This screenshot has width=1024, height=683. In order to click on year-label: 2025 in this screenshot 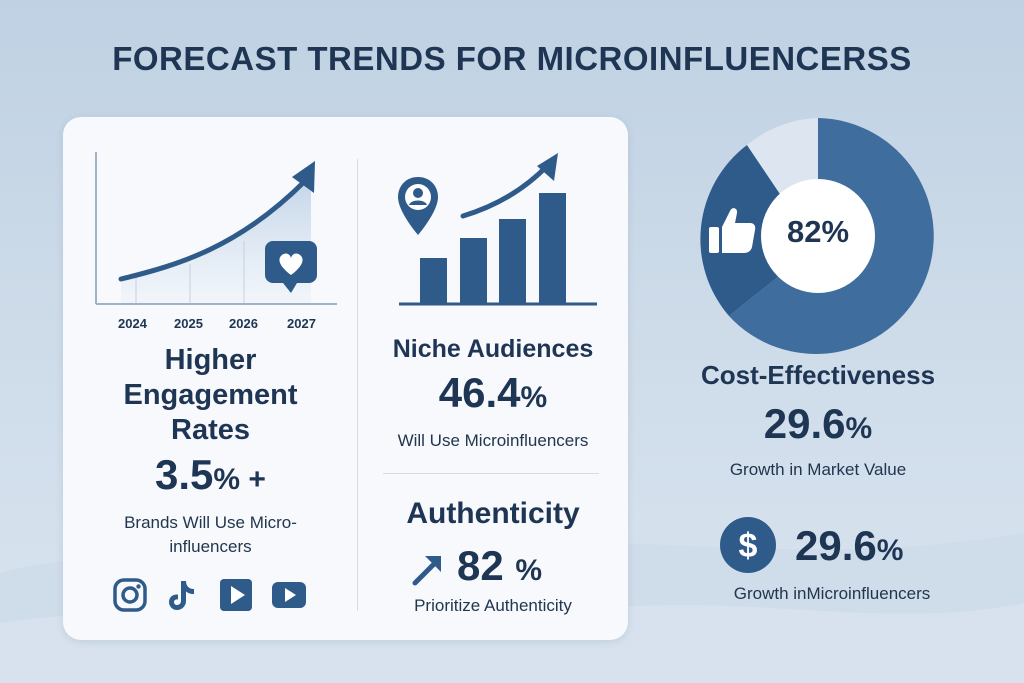, I will do `click(188, 323)`.